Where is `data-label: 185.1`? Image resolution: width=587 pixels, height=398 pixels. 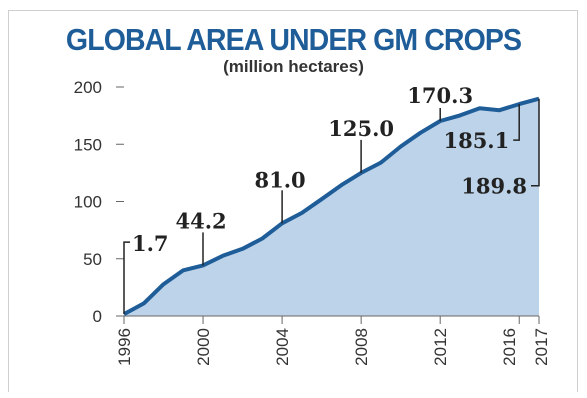 data-label: 185.1 is located at coordinates (476, 140).